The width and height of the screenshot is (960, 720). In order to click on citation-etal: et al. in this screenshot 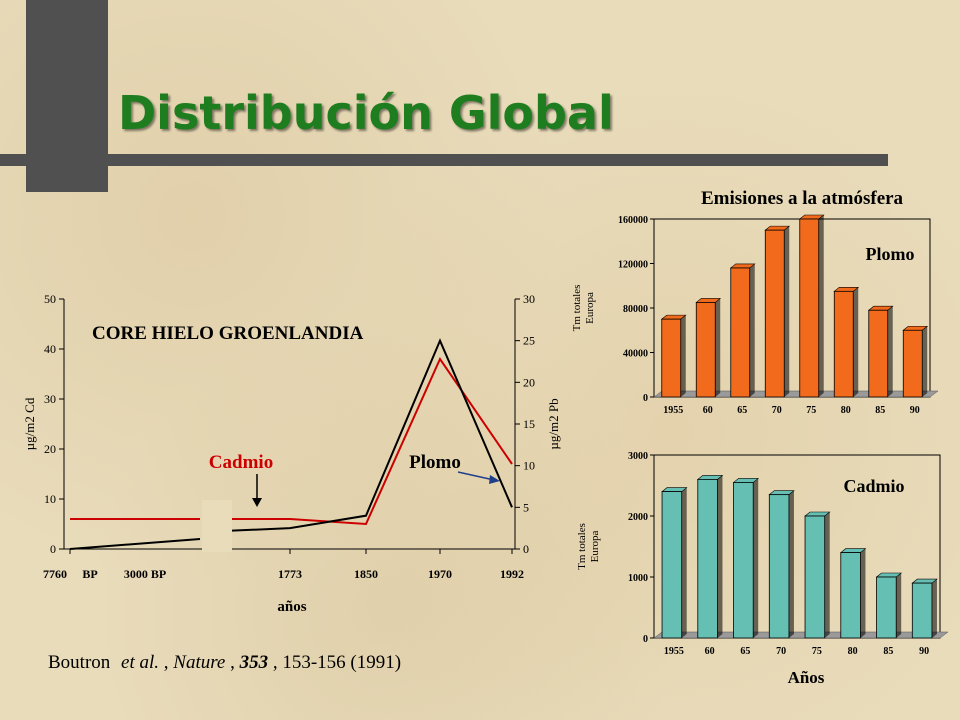, I will do `click(140, 662)`.